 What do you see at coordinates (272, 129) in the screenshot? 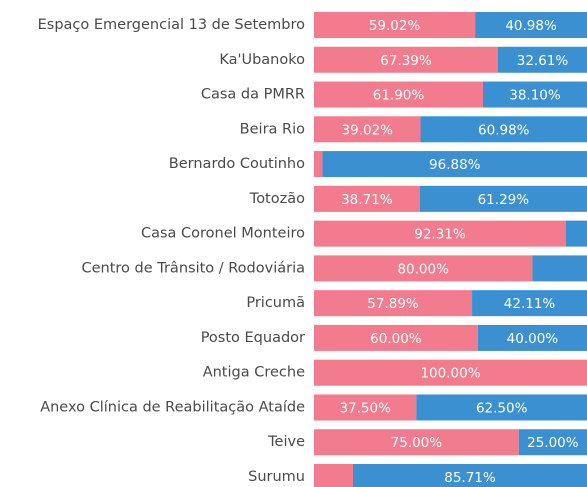
I see `category-label: Beira Rio` at bounding box center [272, 129].